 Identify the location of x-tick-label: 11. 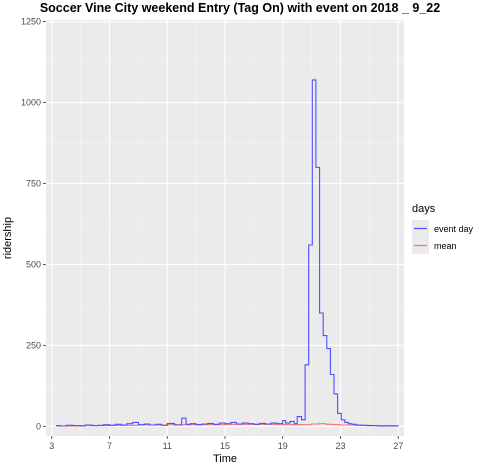
(167, 446).